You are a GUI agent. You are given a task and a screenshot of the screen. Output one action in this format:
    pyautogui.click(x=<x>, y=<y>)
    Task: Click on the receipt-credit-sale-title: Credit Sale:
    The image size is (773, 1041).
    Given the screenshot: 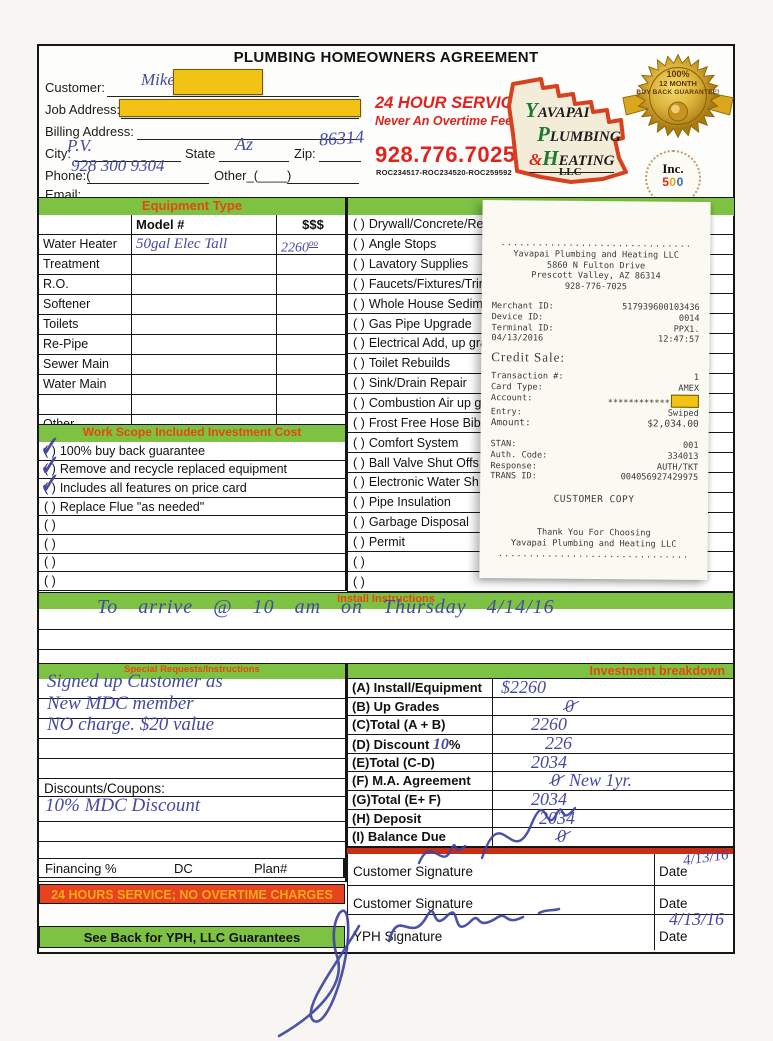 What is the action you would take?
    pyautogui.click(x=528, y=357)
    